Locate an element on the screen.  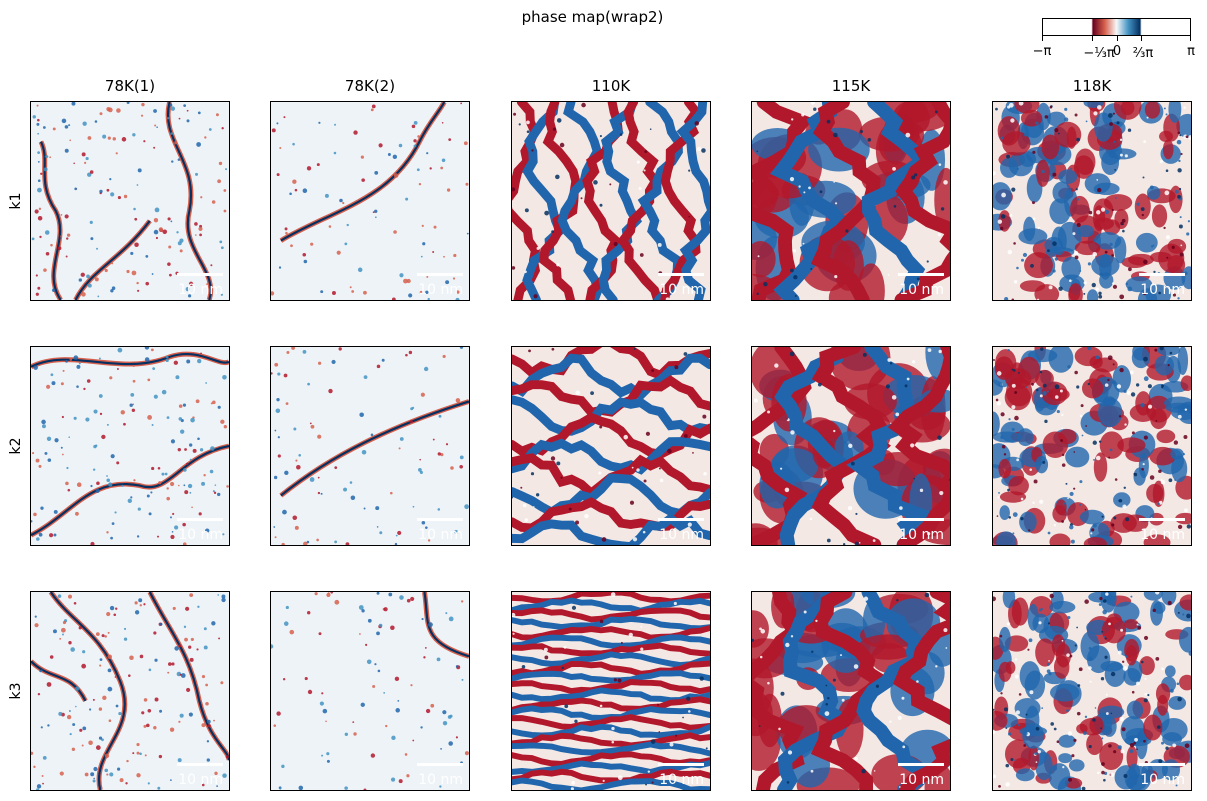
phase-map-panel: 10 nm is located at coordinates (611, 446).